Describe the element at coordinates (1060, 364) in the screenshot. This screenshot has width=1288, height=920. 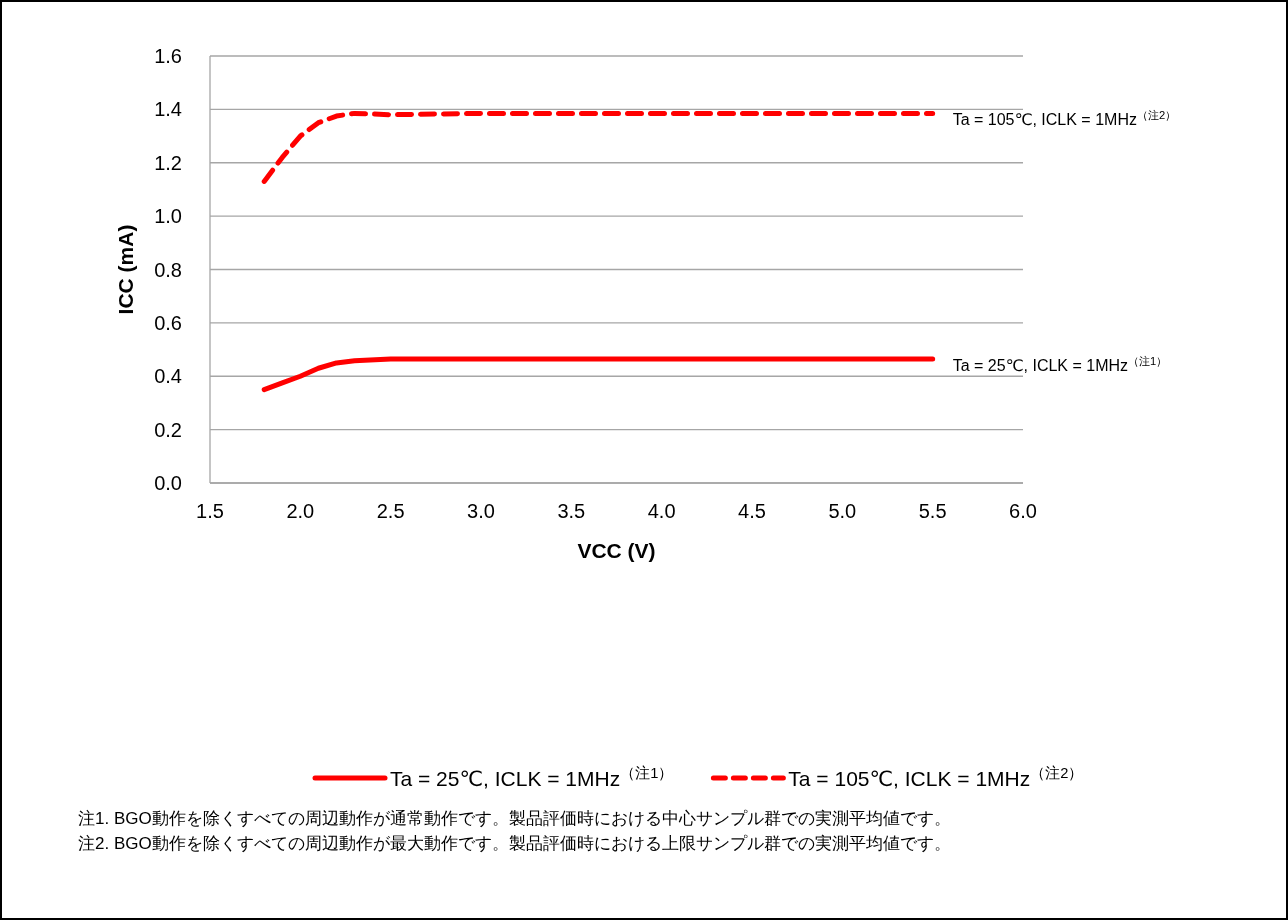
I see `annotation: Ta = 25℃, ICLK = 1MHz$^{（注1）}$` at that location.